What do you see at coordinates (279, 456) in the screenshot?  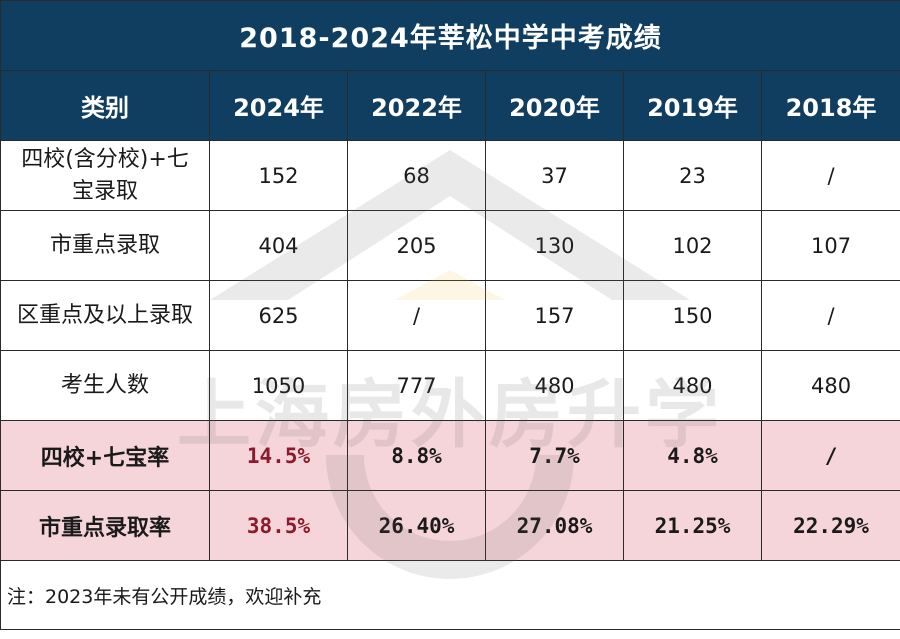 I see `table-cell-highlight: 14.5%` at bounding box center [279, 456].